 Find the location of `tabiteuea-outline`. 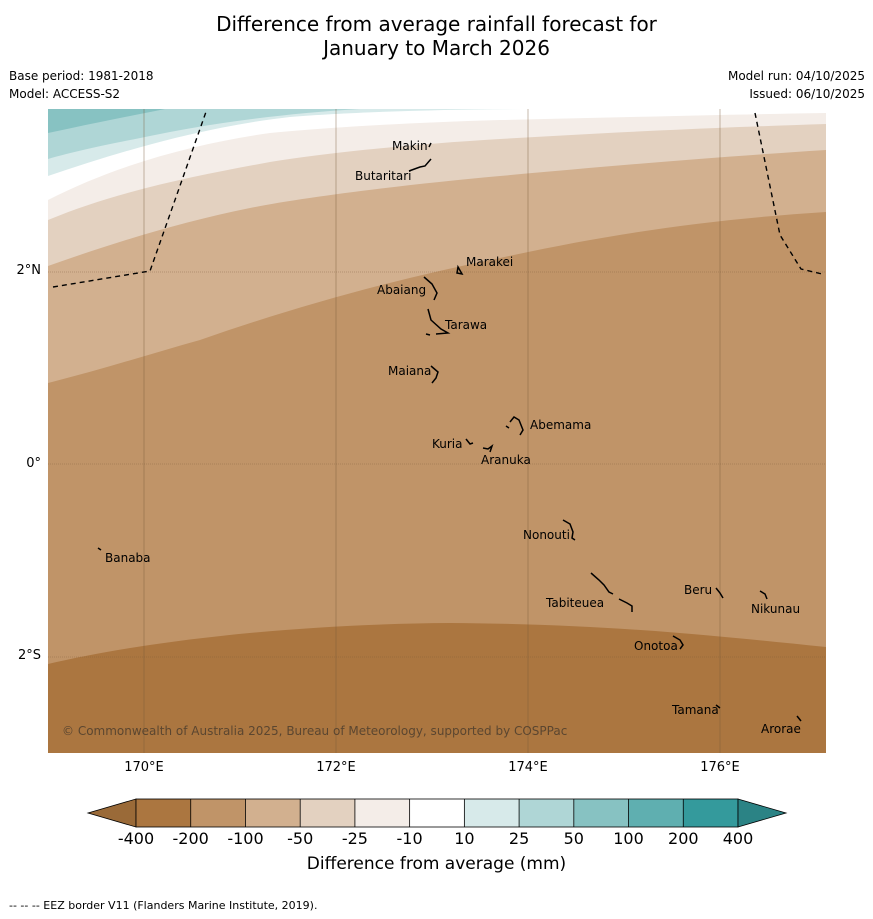

tabiteuea-outline is located at coordinates (611, 592).